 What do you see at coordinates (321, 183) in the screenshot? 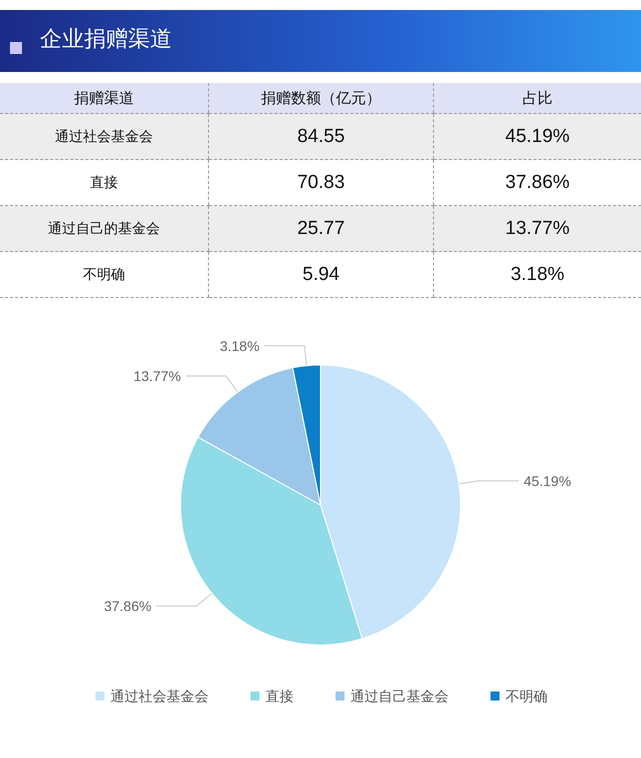
I see `text: 70.83` at bounding box center [321, 183].